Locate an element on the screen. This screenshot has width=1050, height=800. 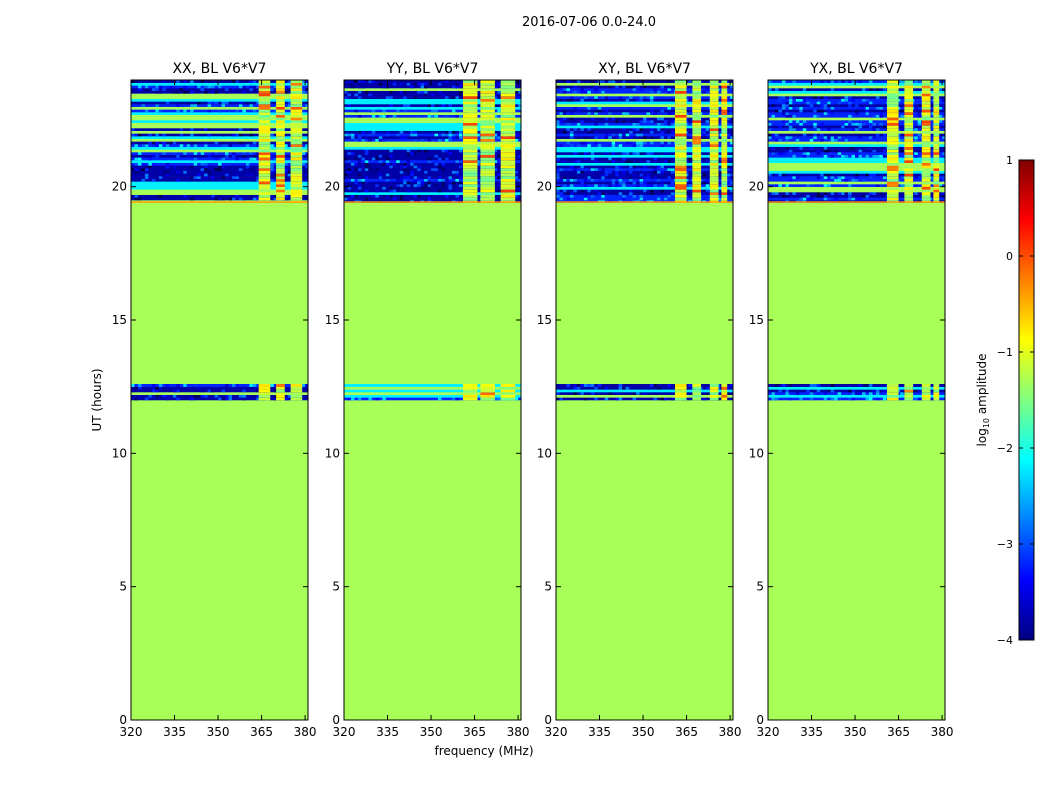
y-tick-label: 20 is located at coordinates (756, 187).